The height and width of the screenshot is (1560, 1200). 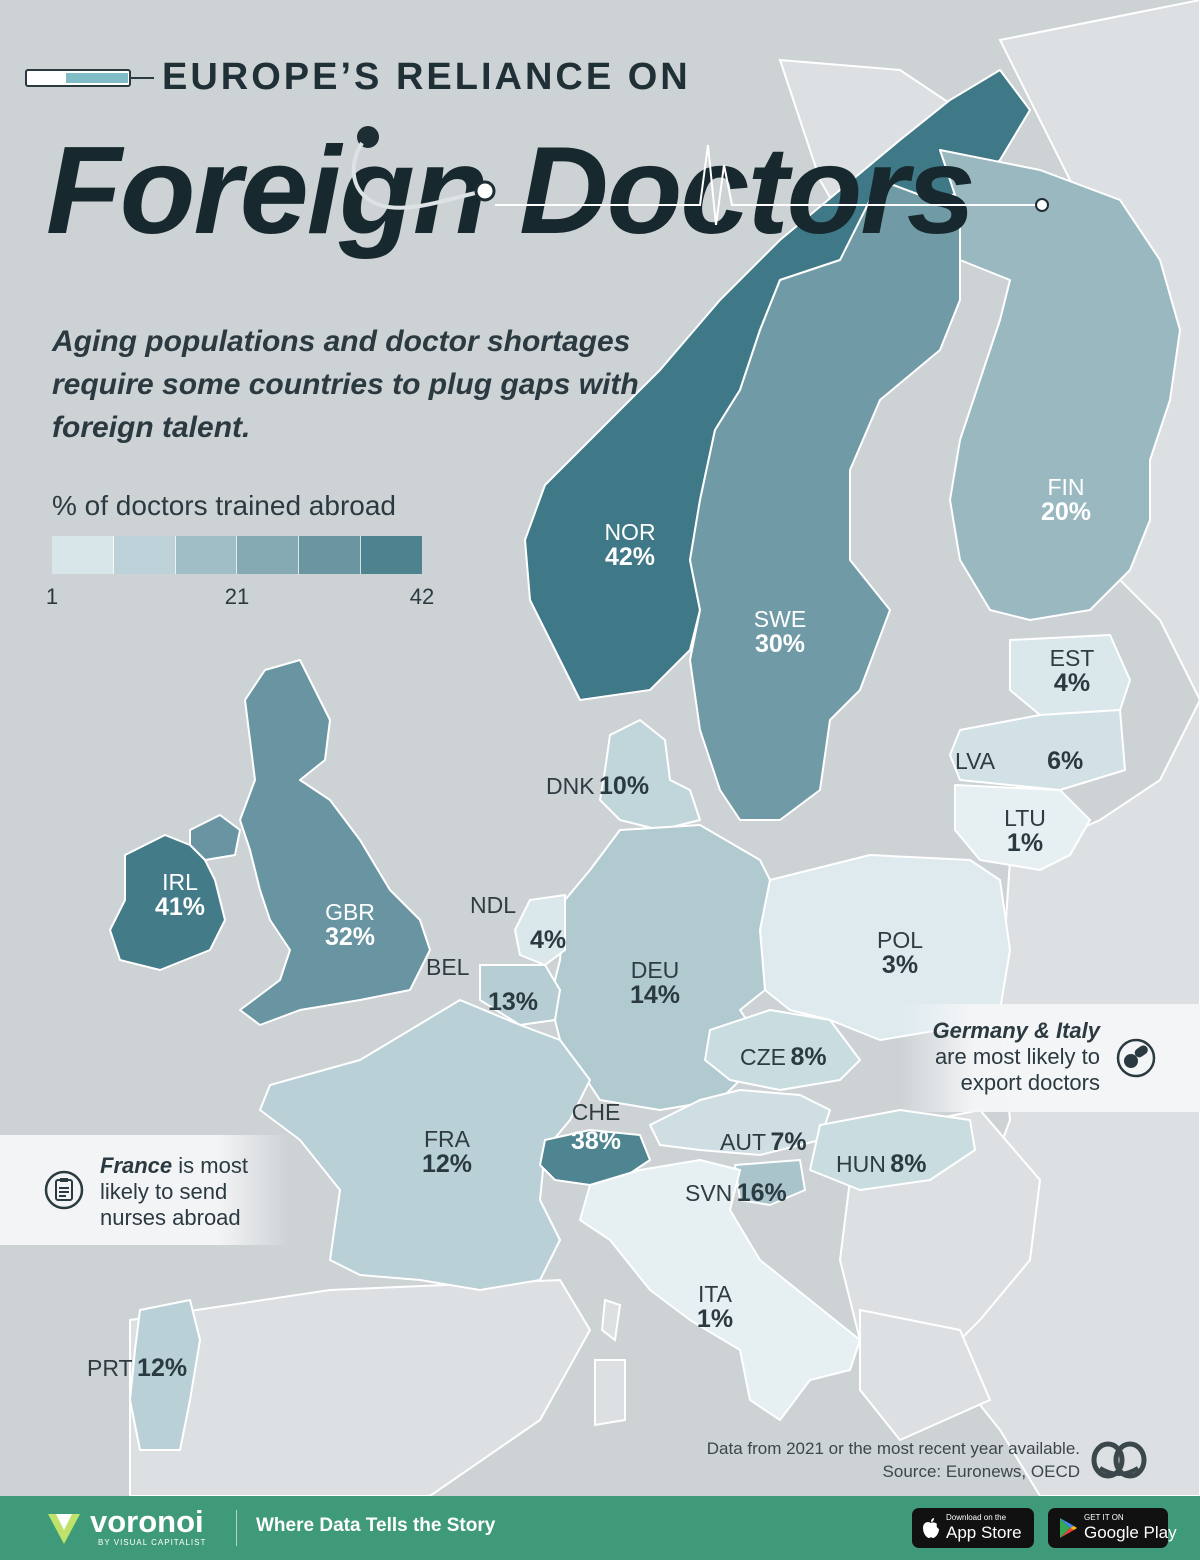 I want to click on legend-scale, so click(x=237, y=555).